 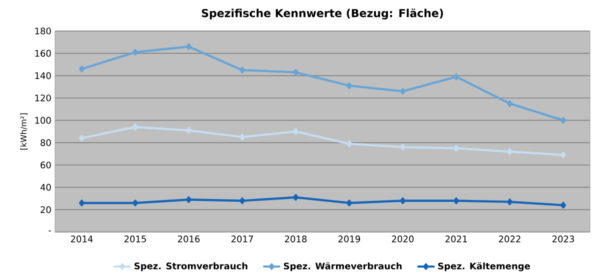 I want to click on y-tick-label: 140, so click(x=43, y=76).